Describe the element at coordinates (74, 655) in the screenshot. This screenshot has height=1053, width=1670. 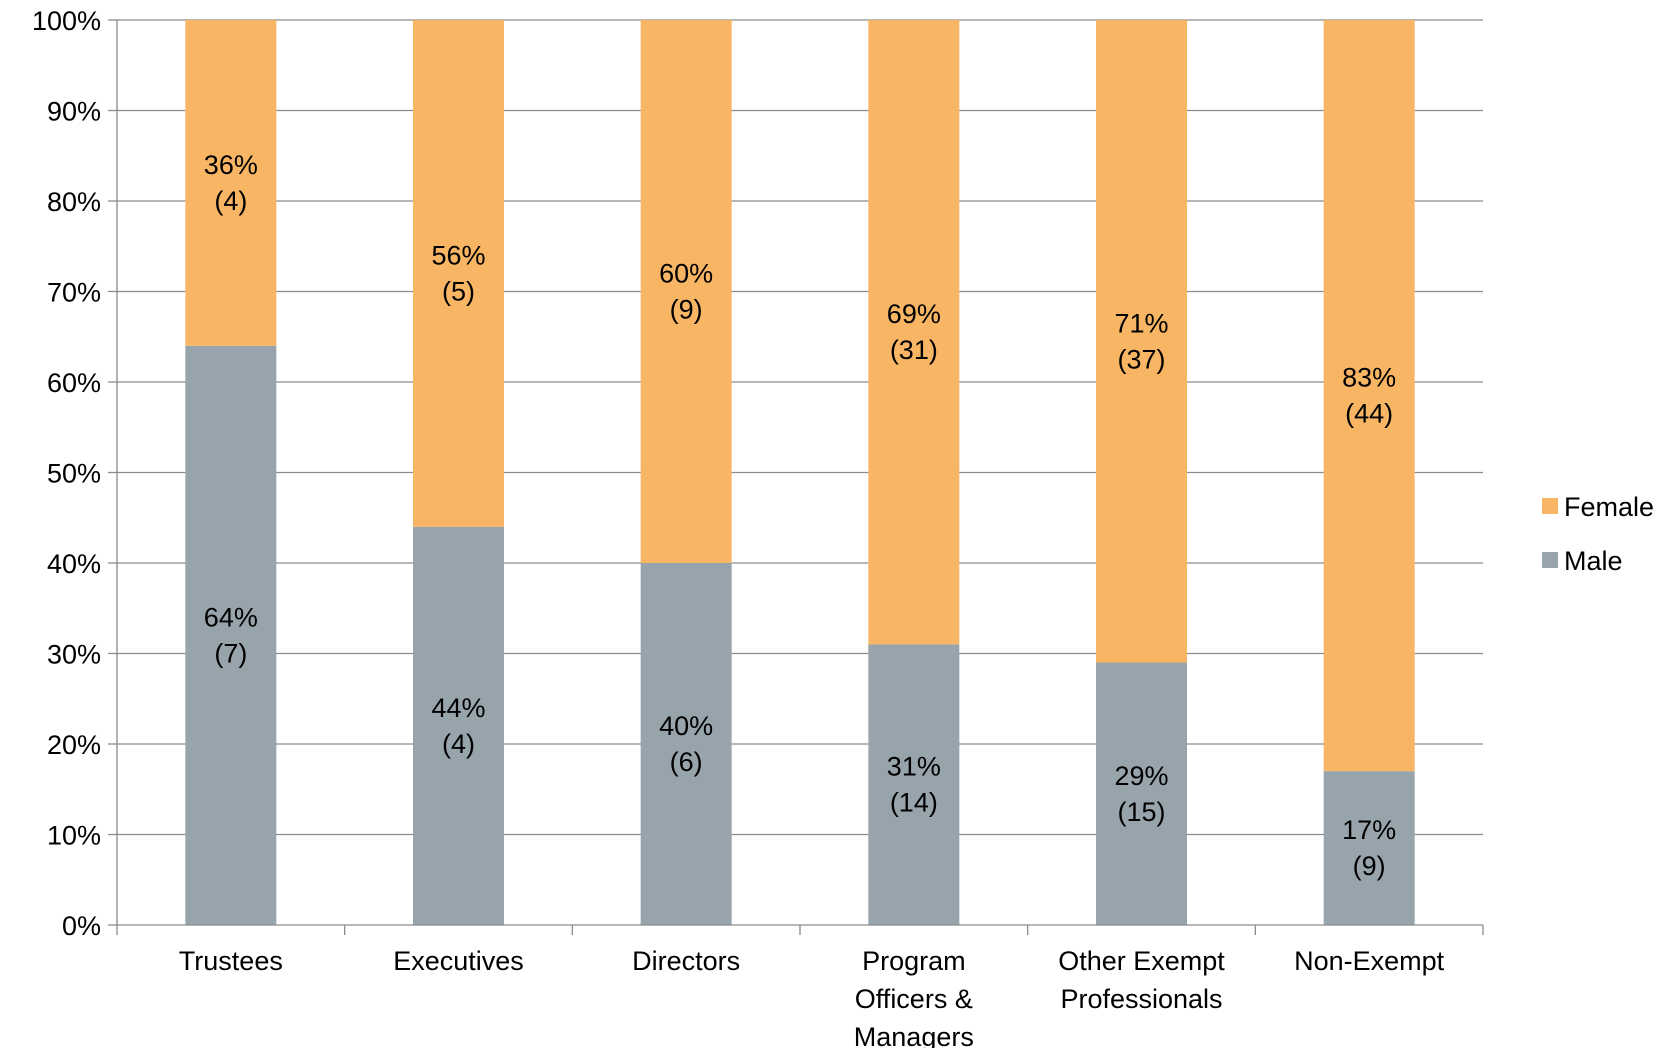
I see `y-tick-label: 30%` at that location.